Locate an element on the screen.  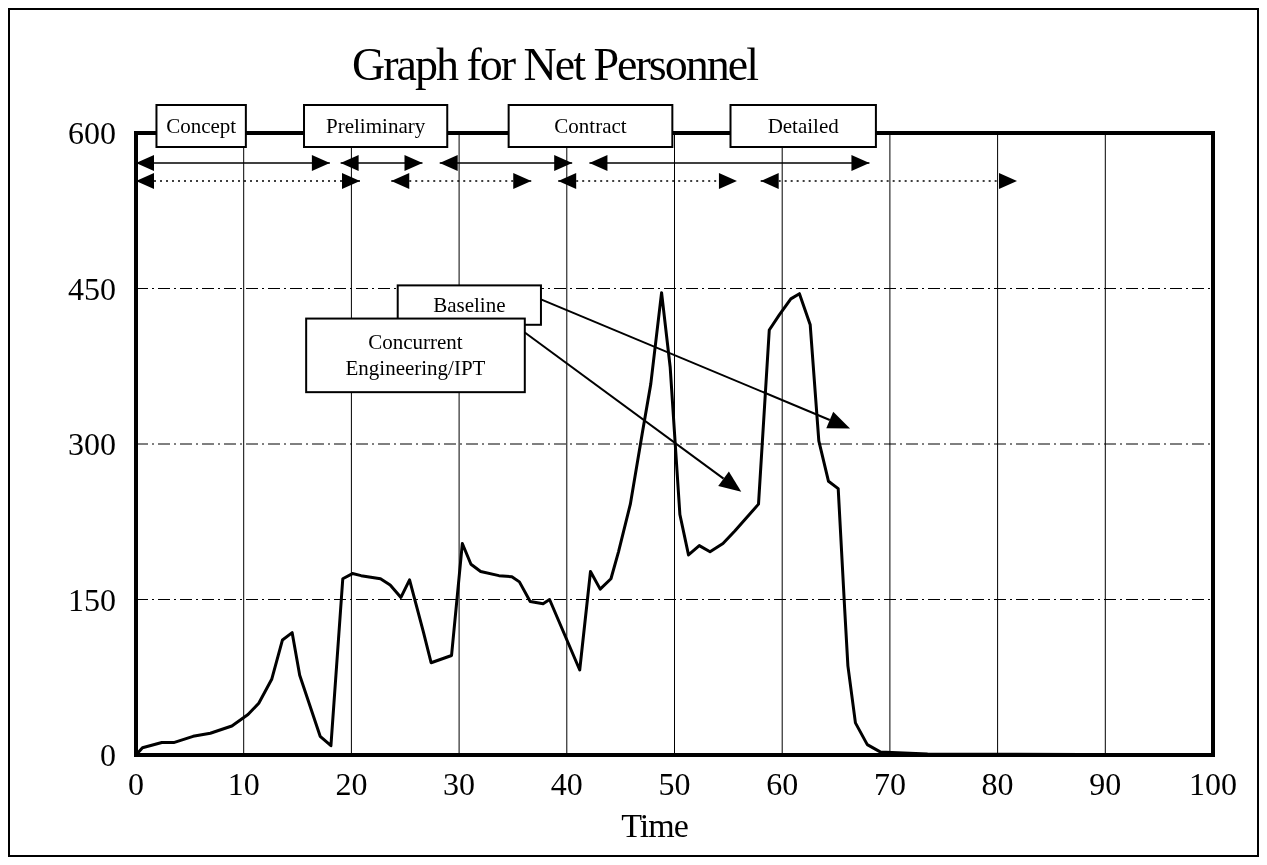
x-tick-label: 80 is located at coordinates (997, 784).